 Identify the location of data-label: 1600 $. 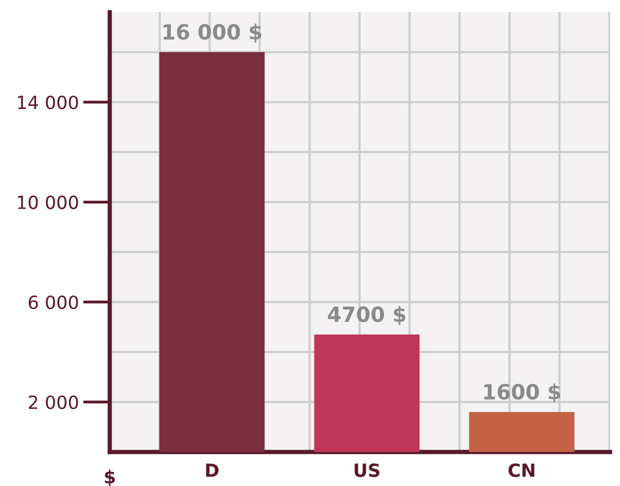
(522, 393).